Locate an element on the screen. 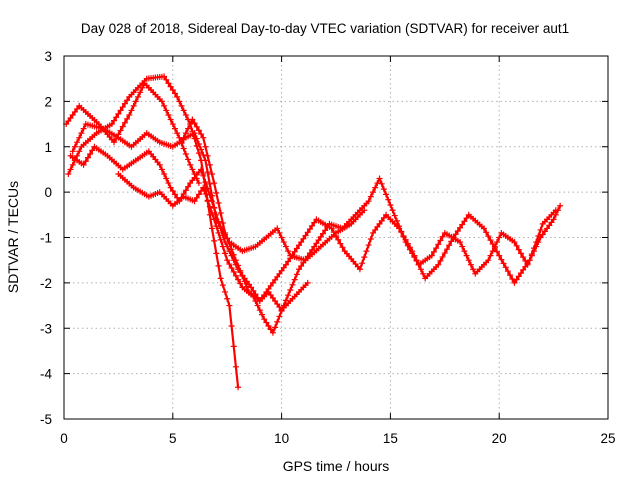 The width and height of the screenshot is (640, 480). y-tick-label: -5 is located at coordinates (46, 419).